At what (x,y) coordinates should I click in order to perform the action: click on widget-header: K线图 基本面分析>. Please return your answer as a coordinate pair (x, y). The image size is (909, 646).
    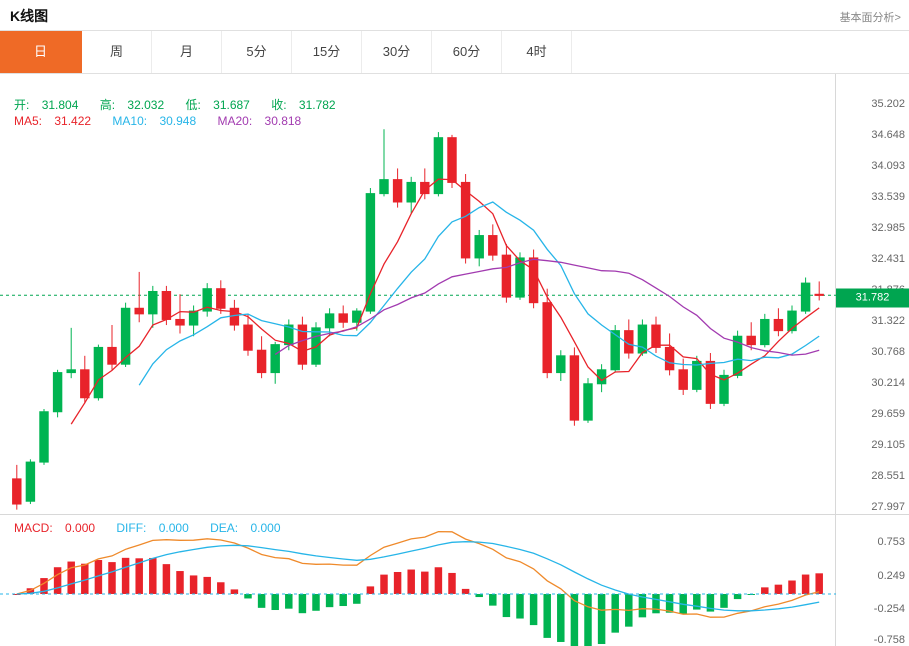
    Looking at the image, I should click on (454, 15).